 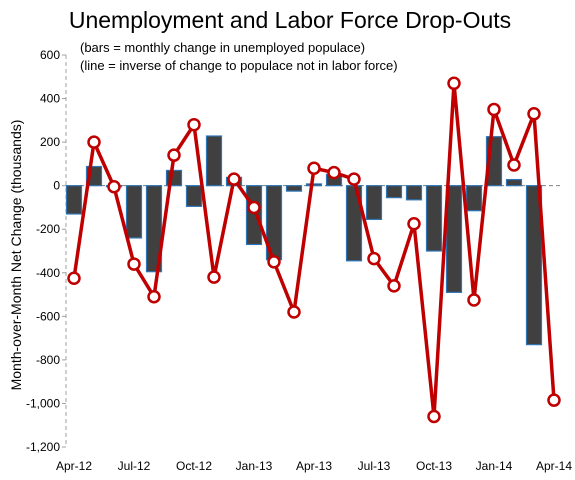 What do you see at coordinates (48, 229) in the screenshot?
I see `y-tick-label: -200` at bounding box center [48, 229].